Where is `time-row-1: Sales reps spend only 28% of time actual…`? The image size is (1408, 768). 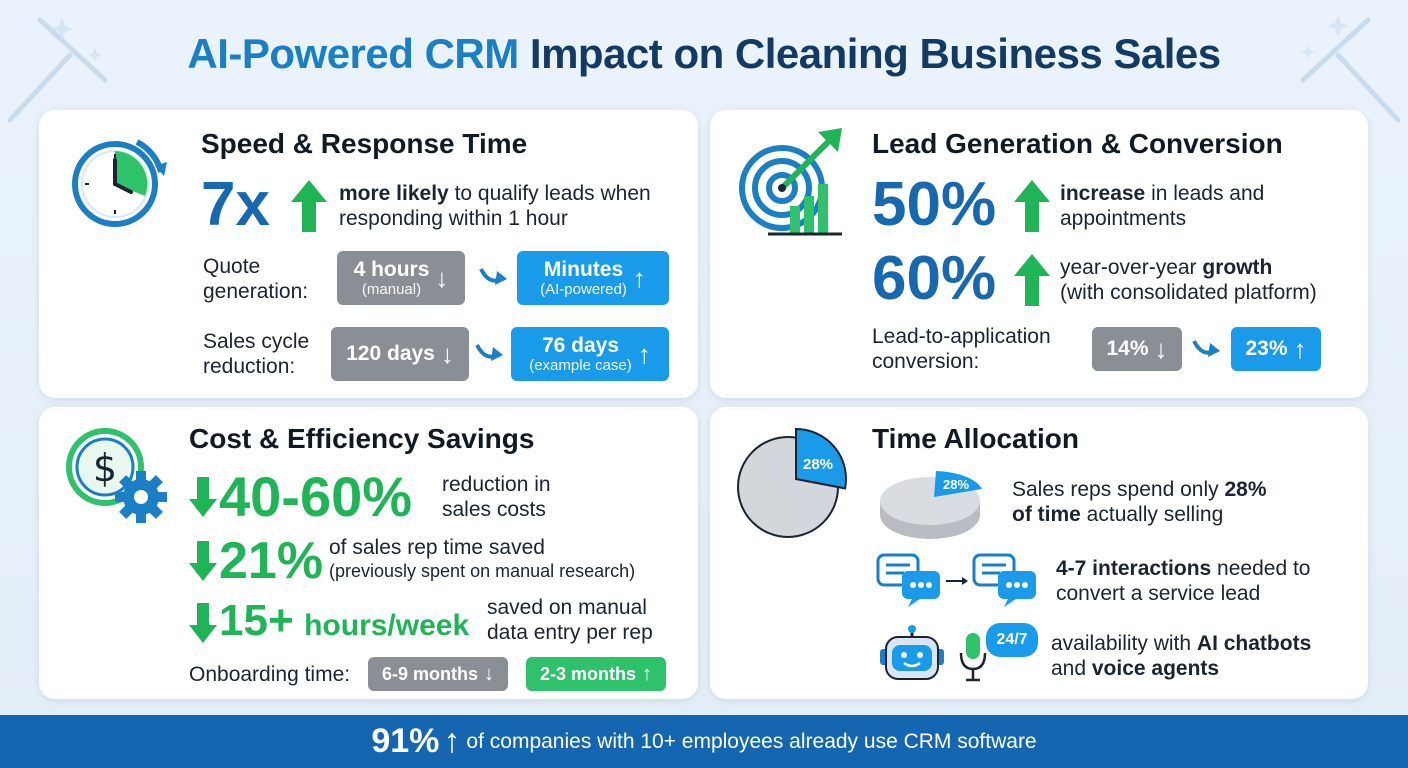
time-row-1: Sales reps spend only 28% of time actual… is located at coordinates (1139, 502).